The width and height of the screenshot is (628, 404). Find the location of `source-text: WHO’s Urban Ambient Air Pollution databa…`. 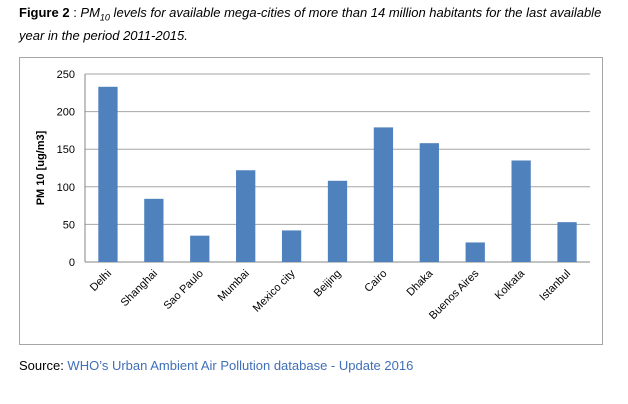

source-text: WHO’s Urban Ambient Air Pollution databa… is located at coordinates (240, 365).